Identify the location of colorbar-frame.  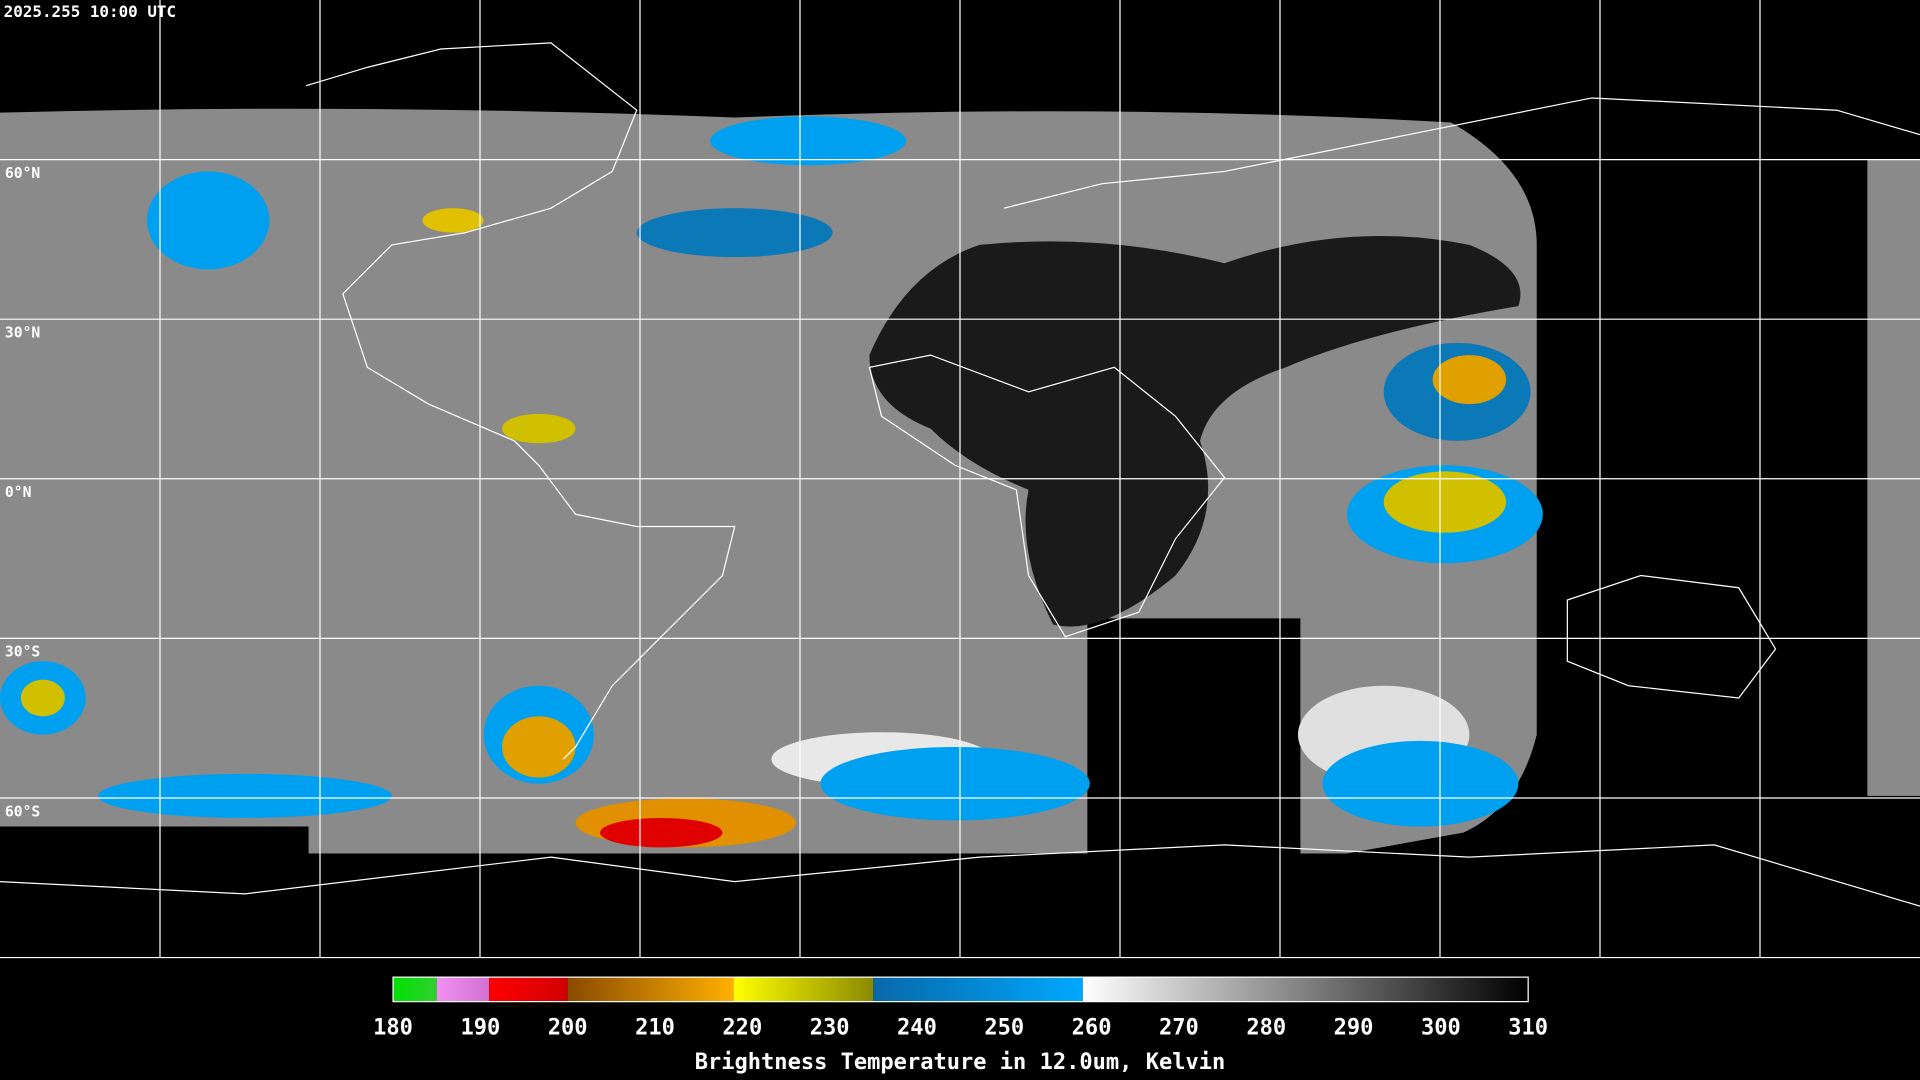
(960, 989).